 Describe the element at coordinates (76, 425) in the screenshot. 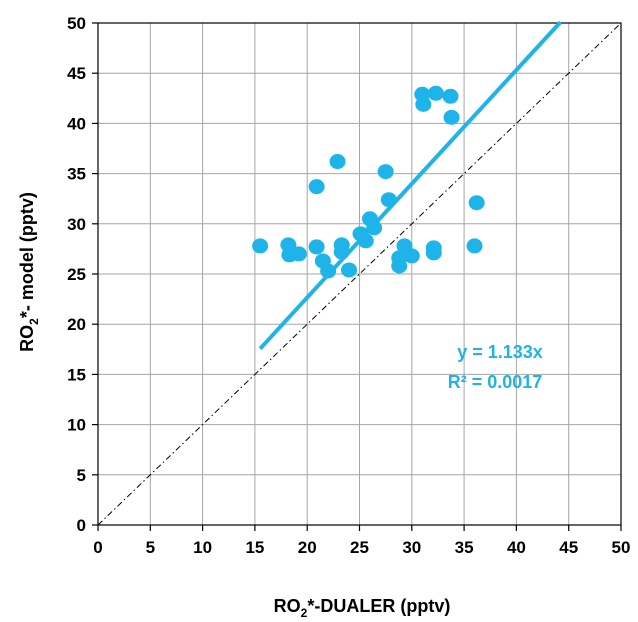

I see `y-tick-label: 10` at that location.